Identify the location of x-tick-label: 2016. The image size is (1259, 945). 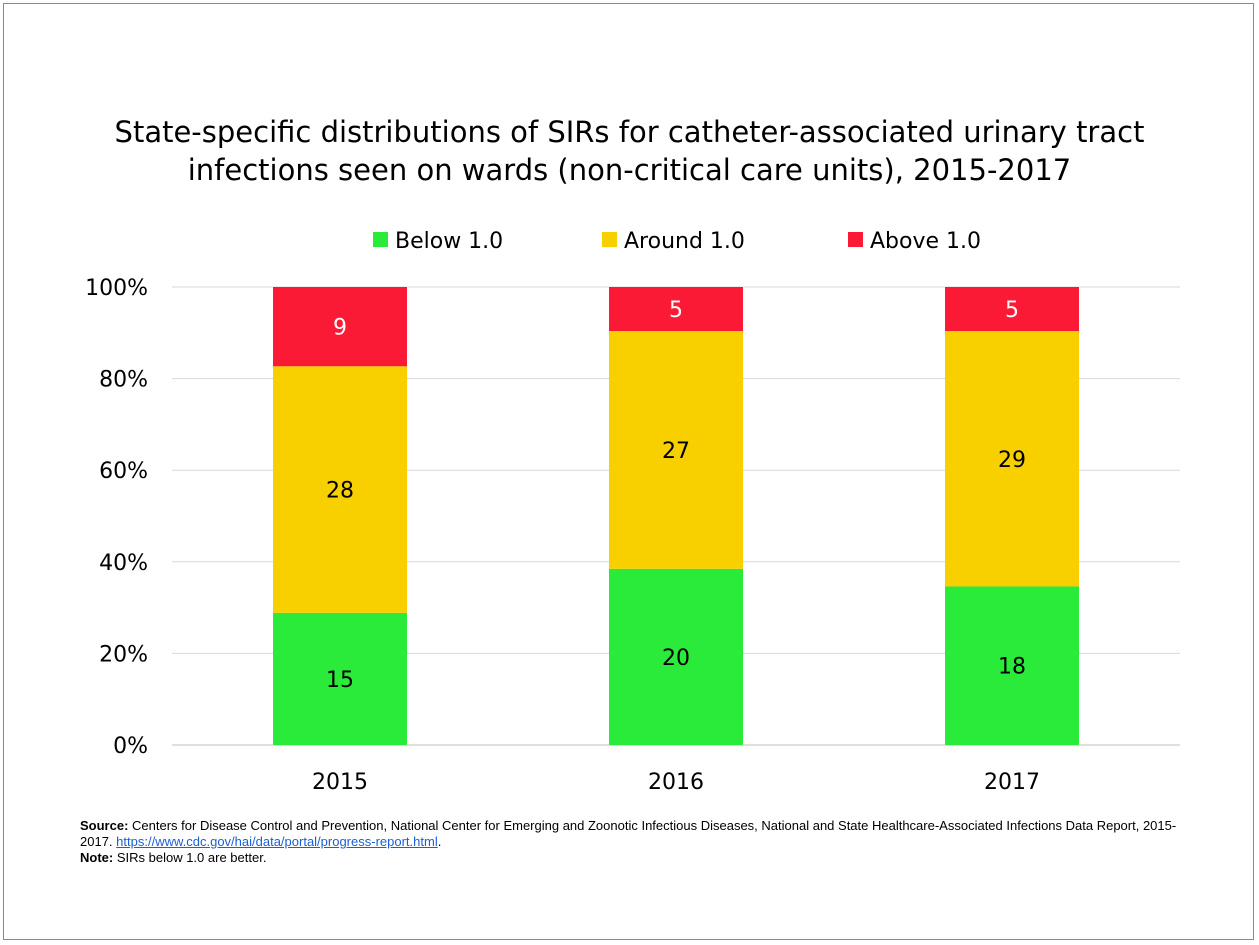
(676, 782).